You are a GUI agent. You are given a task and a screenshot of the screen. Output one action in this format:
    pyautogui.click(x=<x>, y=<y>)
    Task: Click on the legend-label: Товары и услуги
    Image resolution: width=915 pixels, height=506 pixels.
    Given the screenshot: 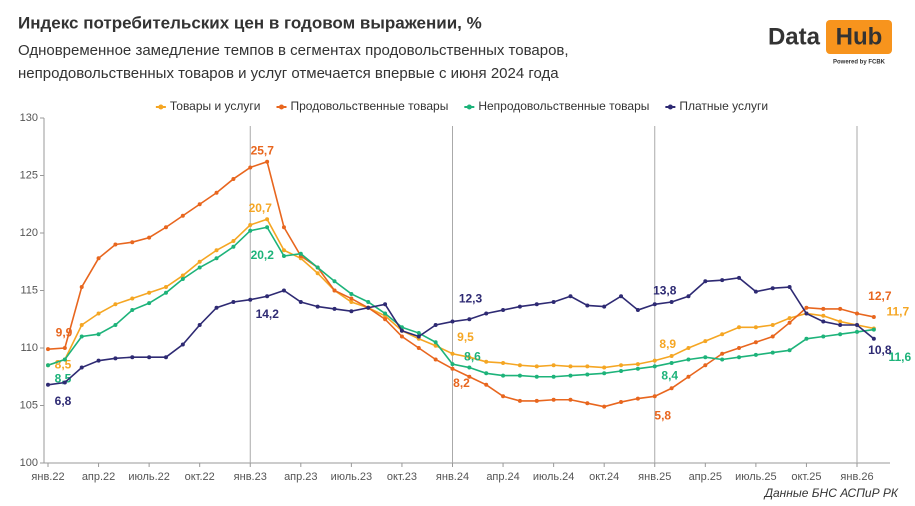 What is the action you would take?
    pyautogui.click(x=215, y=106)
    